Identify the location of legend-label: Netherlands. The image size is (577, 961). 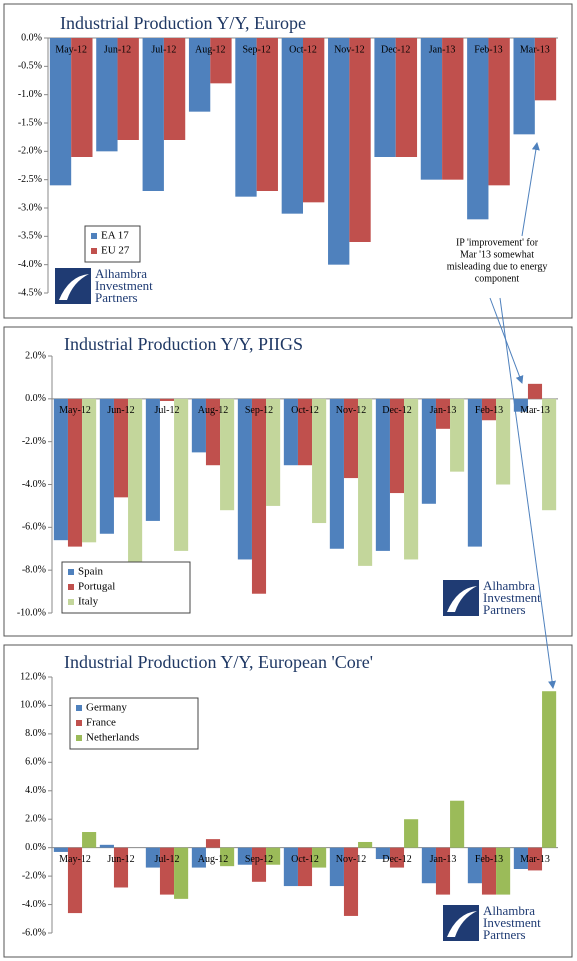
(112, 738).